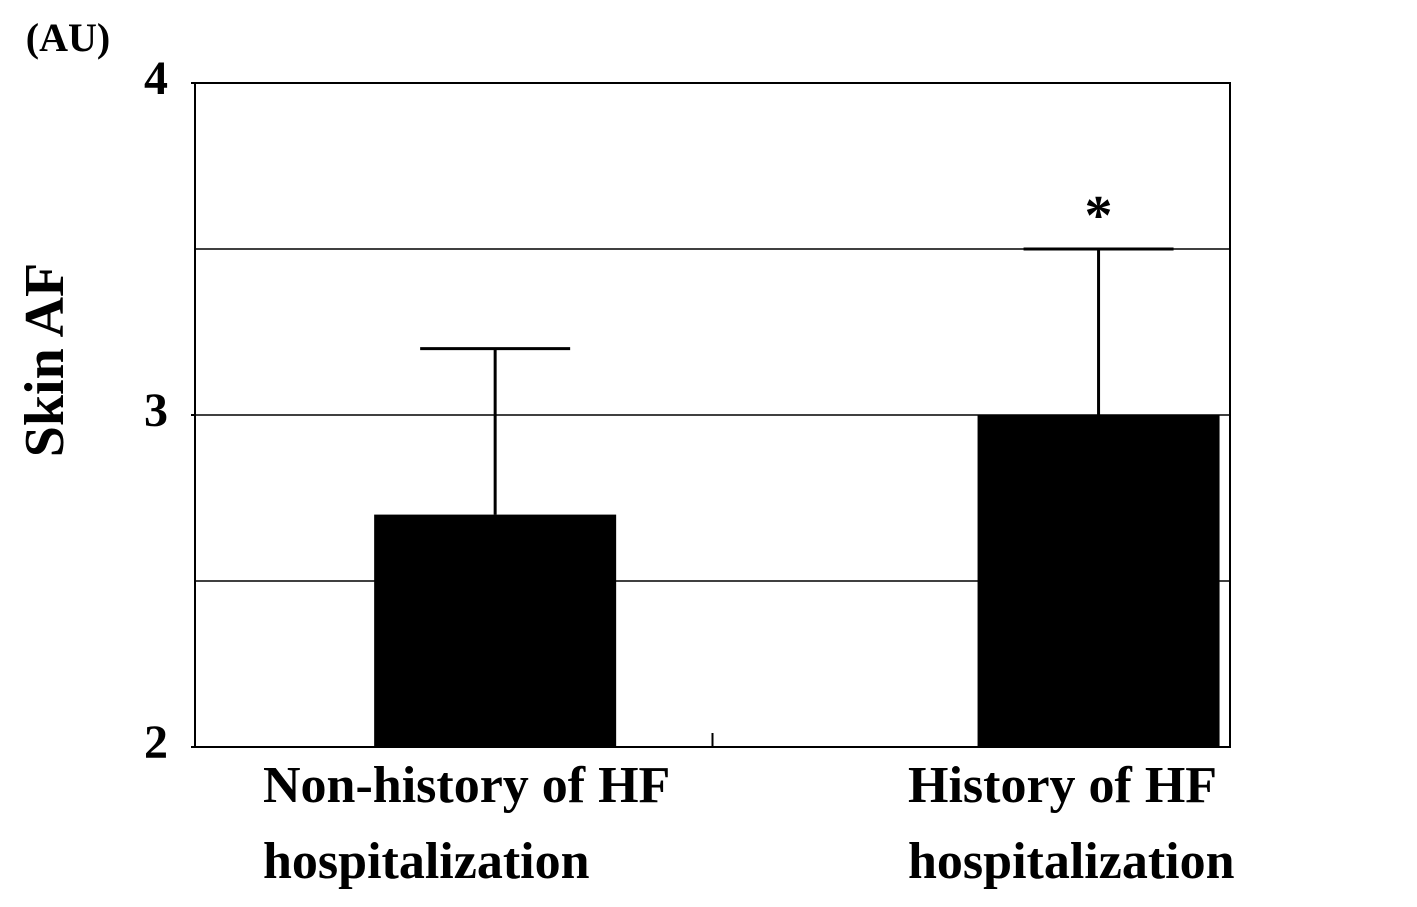 This screenshot has height=907, width=1417. I want to click on y-axis-label: Skin AF, so click(45, 360).